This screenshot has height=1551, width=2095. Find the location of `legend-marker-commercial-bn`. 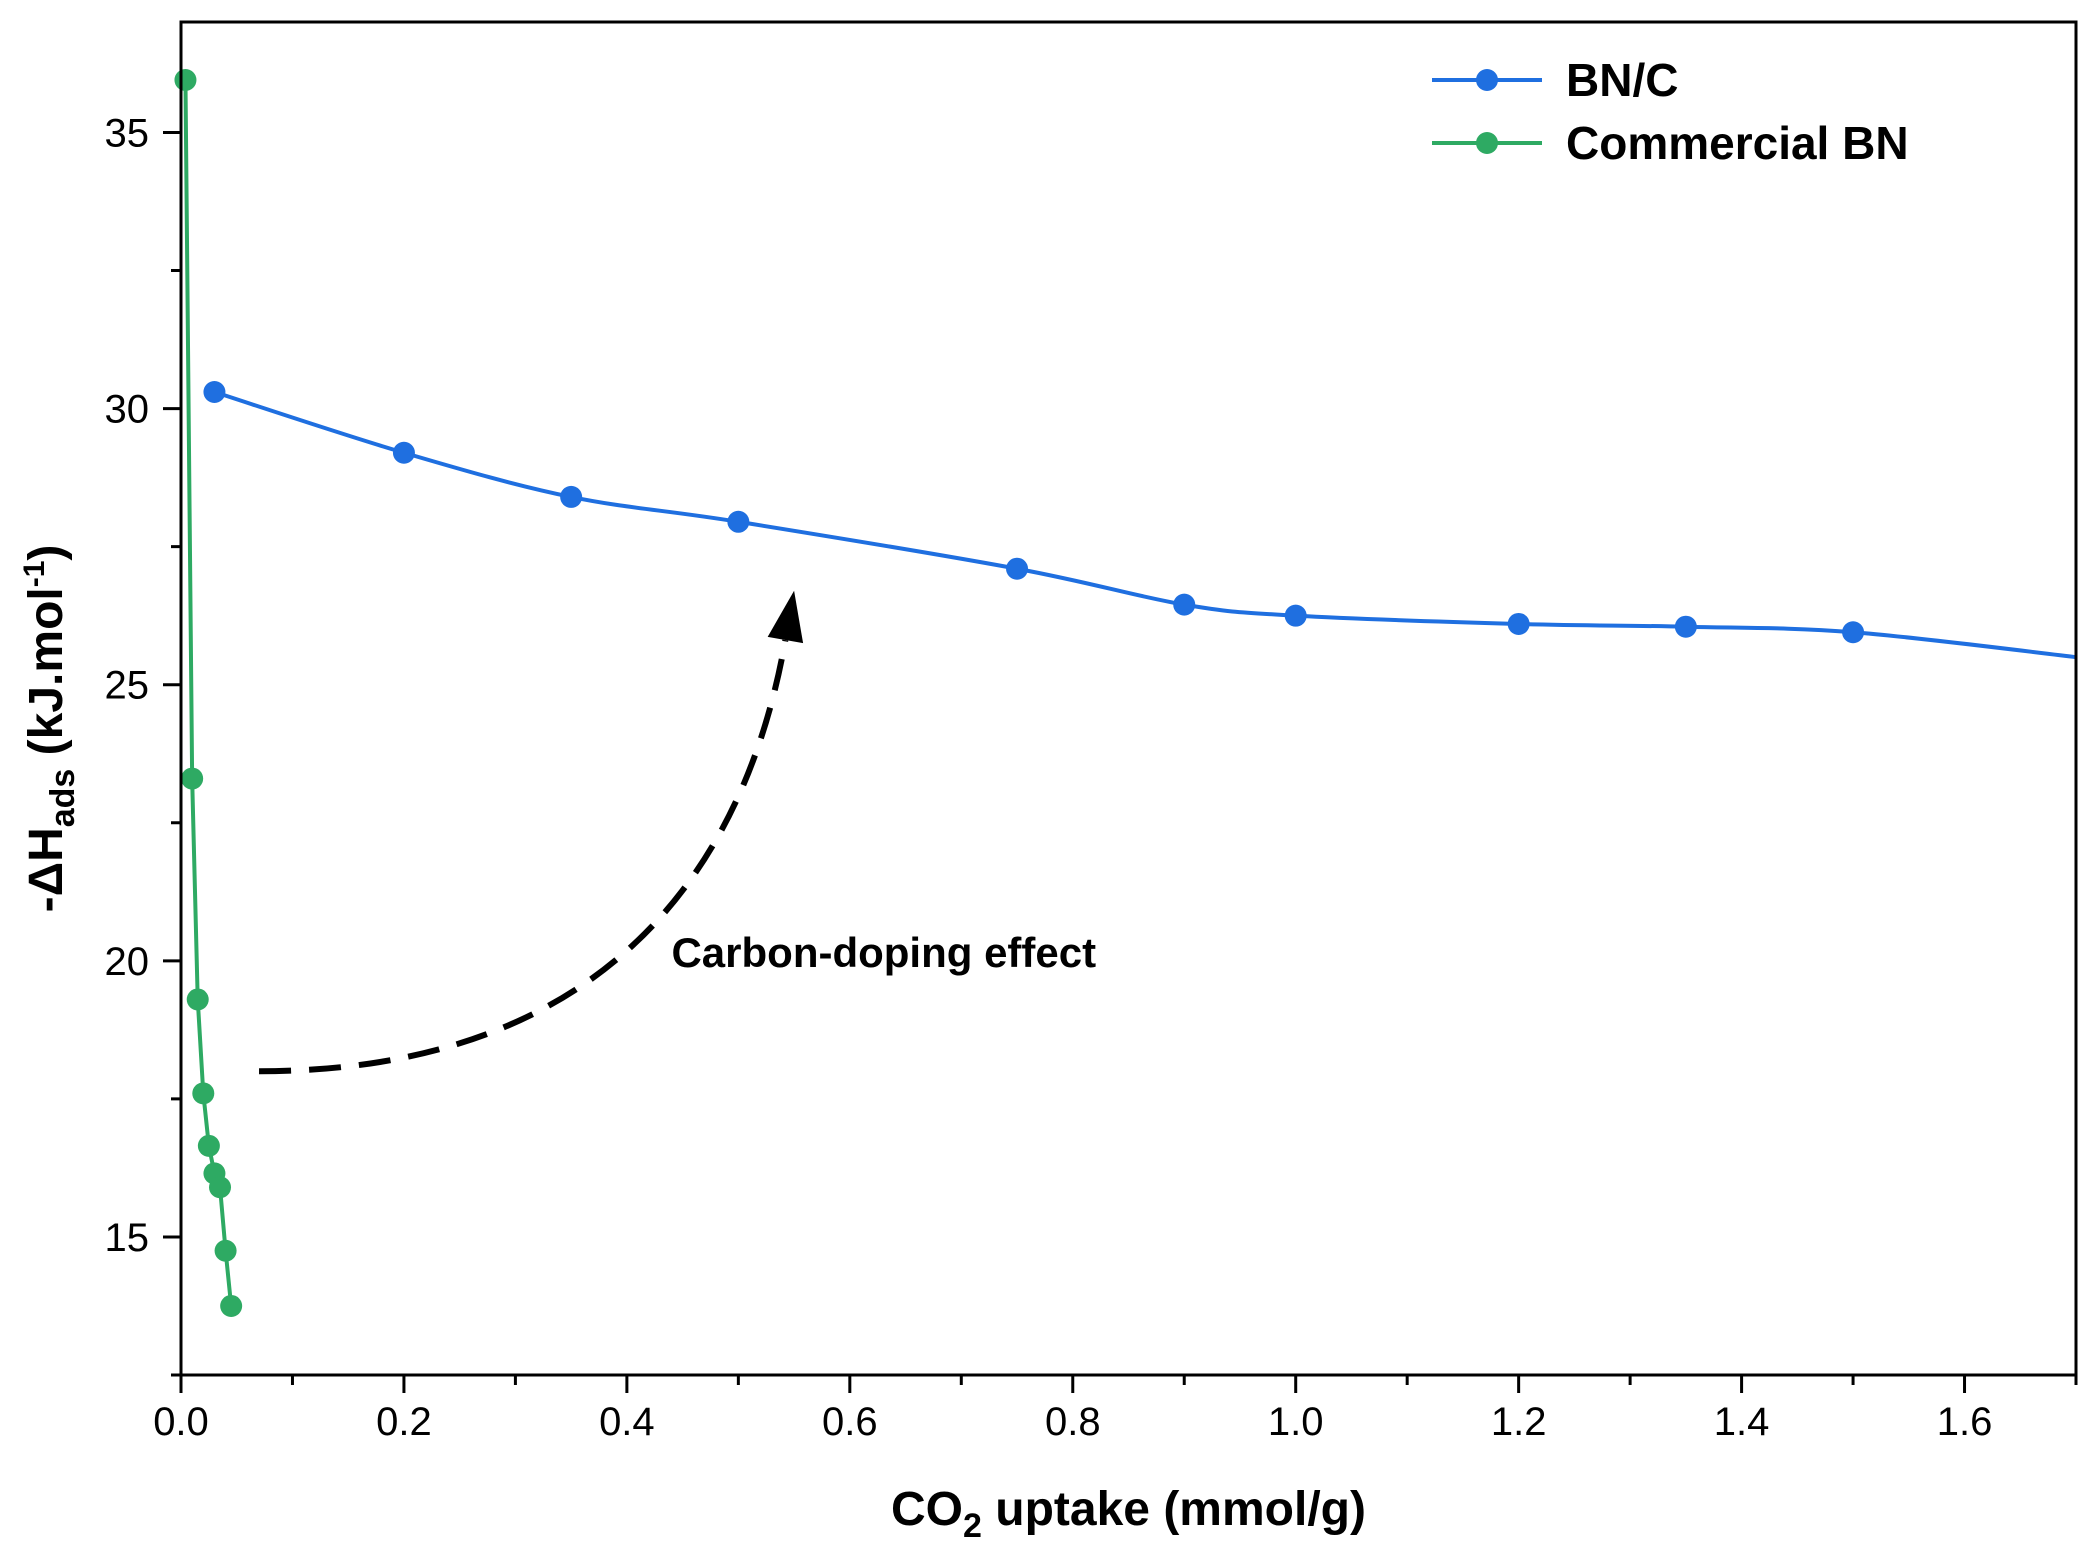

legend-marker-commercial-bn is located at coordinates (1487, 143).